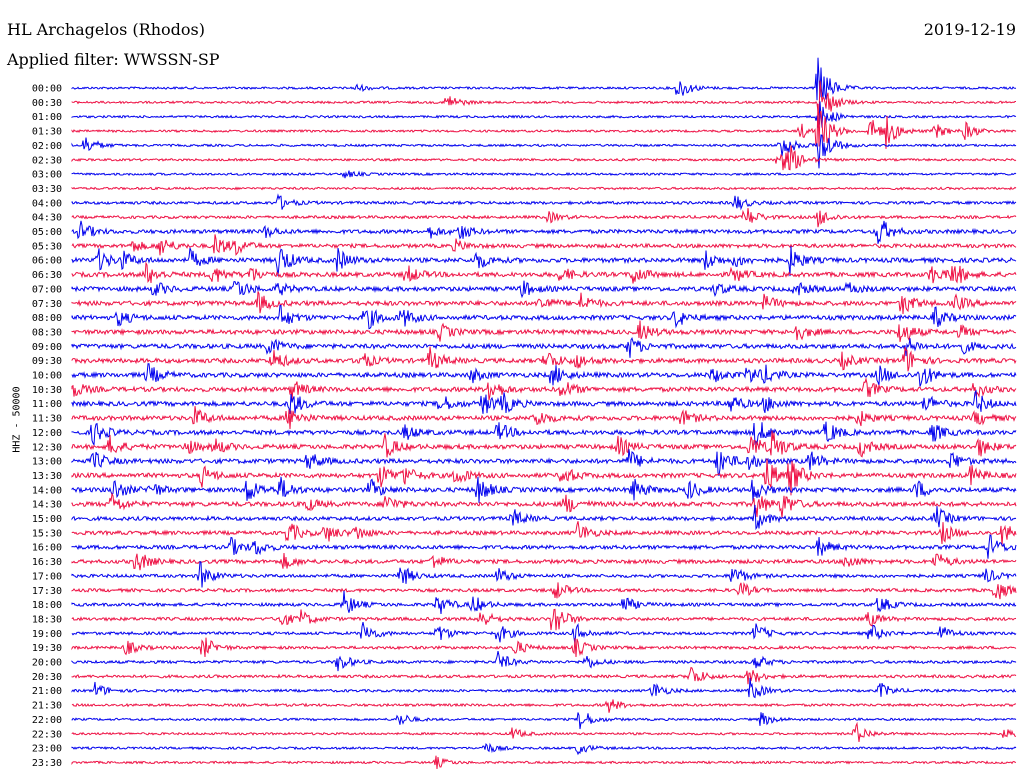 This screenshot has width=1024, height=780. Describe the element at coordinates (47, 218) in the screenshot. I see `trace-label-0430: 04:30` at that location.